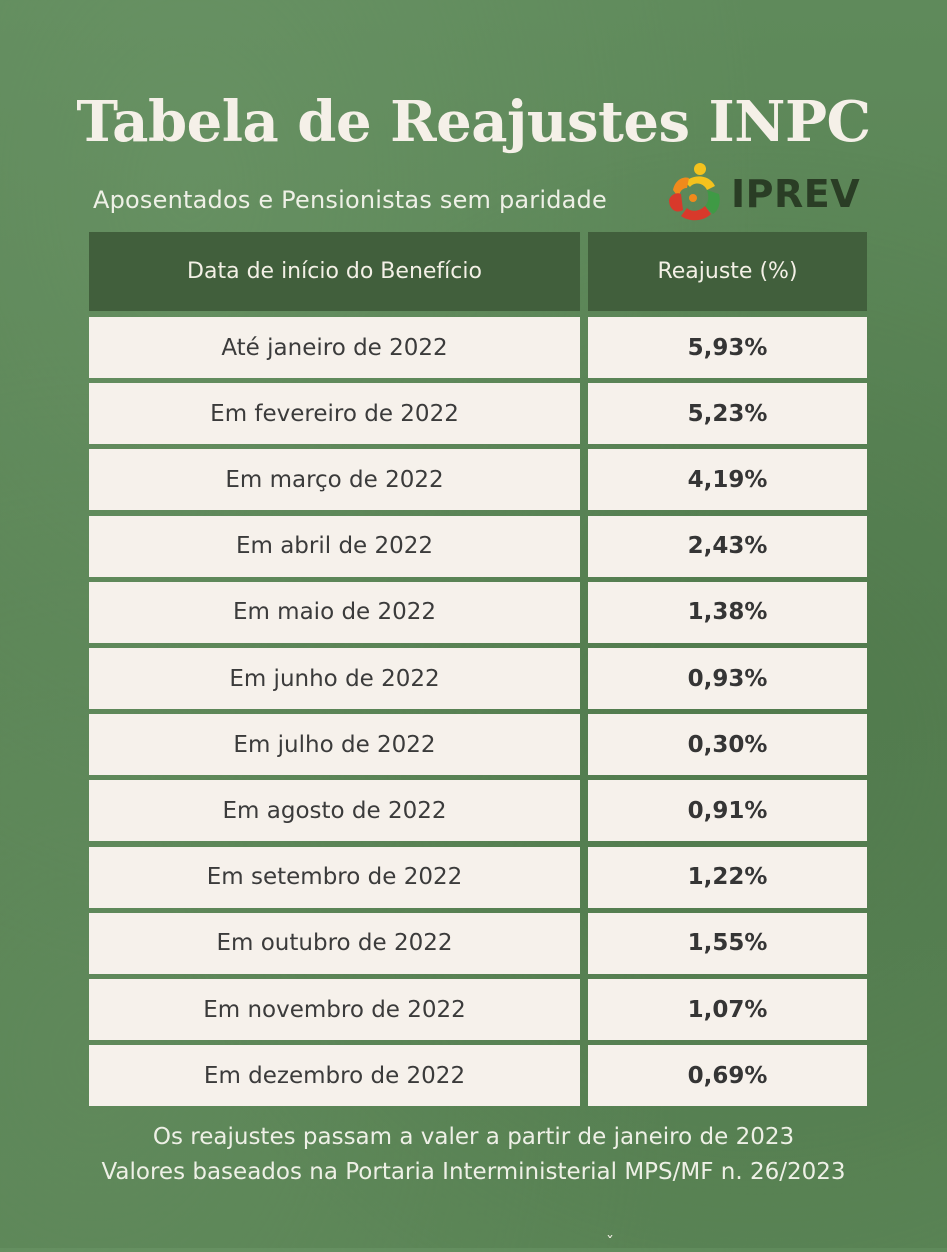 The height and width of the screenshot is (1252, 947). What do you see at coordinates (727, 811) in the screenshot?
I see `cell-reajuste: 0,91%` at bounding box center [727, 811].